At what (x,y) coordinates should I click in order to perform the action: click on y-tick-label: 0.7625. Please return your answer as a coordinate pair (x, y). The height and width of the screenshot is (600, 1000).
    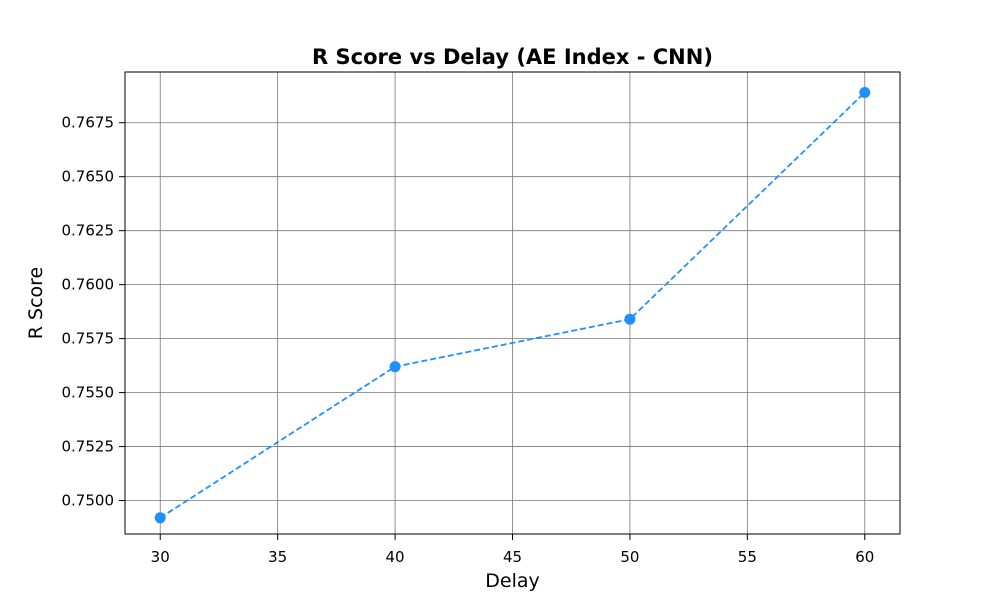
    Looking at the image, I should click on (88, 231).